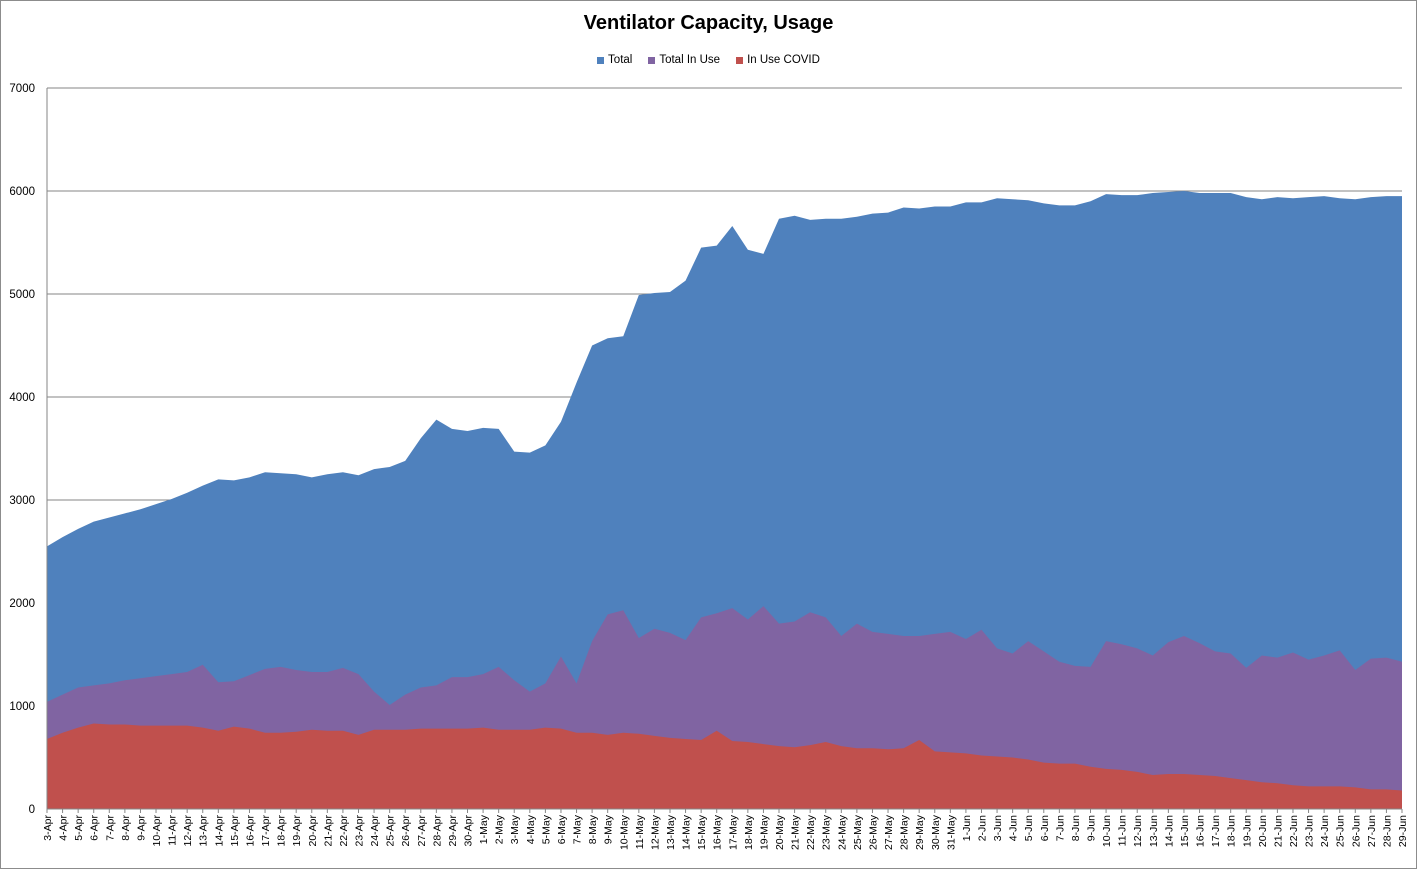 The image size is (1417, 869). Describe the element at coordinates (920, 832) in the screenshot. I see `x-tick-label: 29-May` at that location.